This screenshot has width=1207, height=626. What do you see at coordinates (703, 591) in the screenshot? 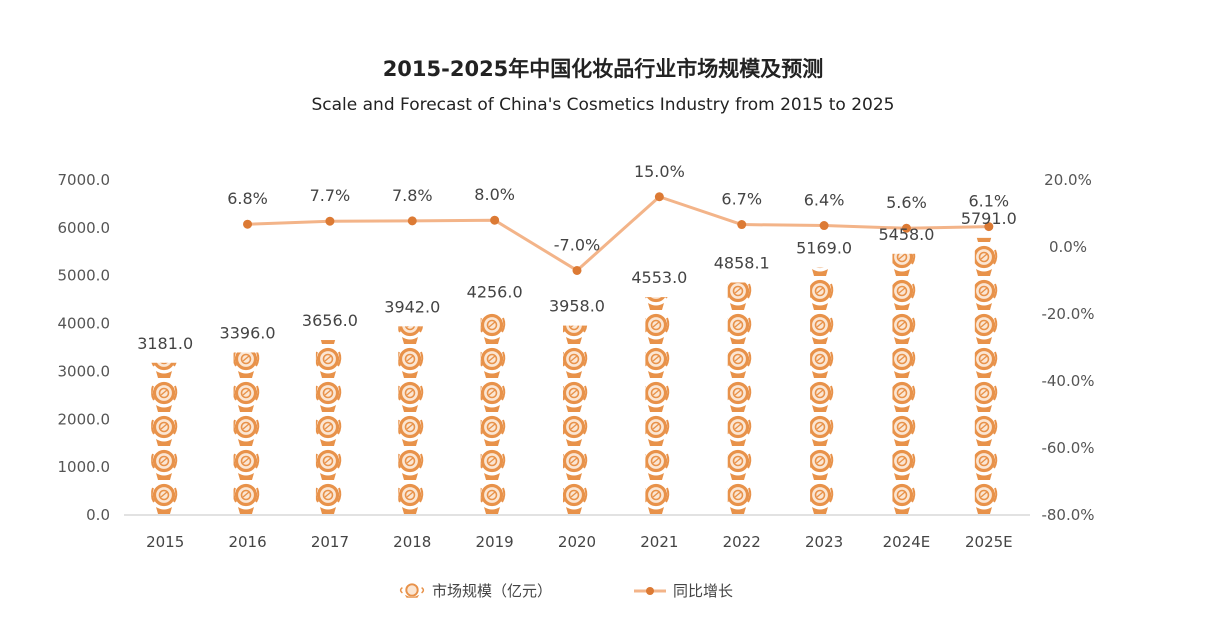
I see `legend-label-growth: 同比增长` at bounding box center [703, 591].